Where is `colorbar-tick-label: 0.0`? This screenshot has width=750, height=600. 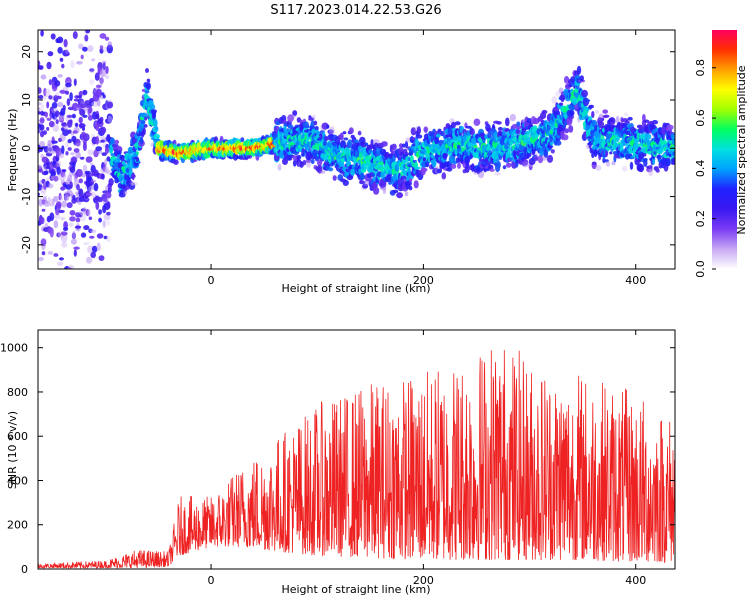
colorbar-tick-label: 0.0 is located at coordinates (700, 269).